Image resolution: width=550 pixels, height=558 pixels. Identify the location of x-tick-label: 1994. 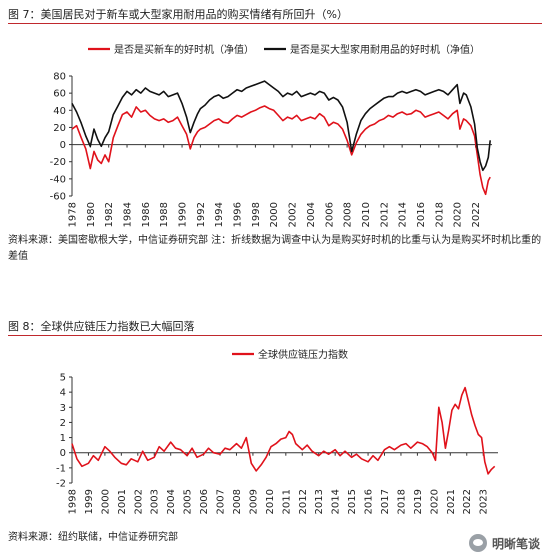
(219, 214).